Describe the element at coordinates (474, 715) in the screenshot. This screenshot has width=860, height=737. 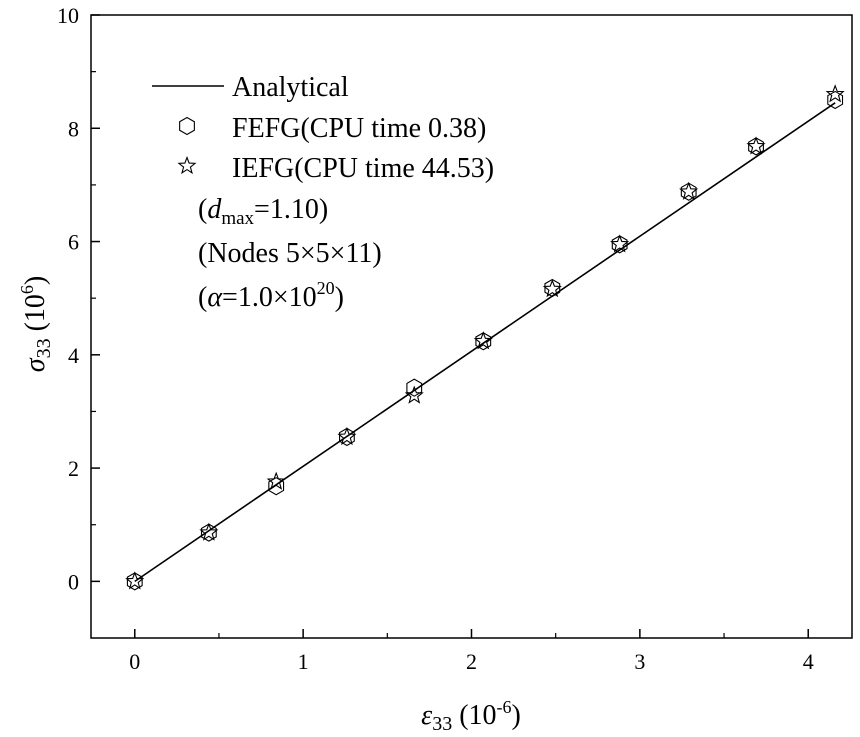
I see `x-axis-unit: (10` at that location.